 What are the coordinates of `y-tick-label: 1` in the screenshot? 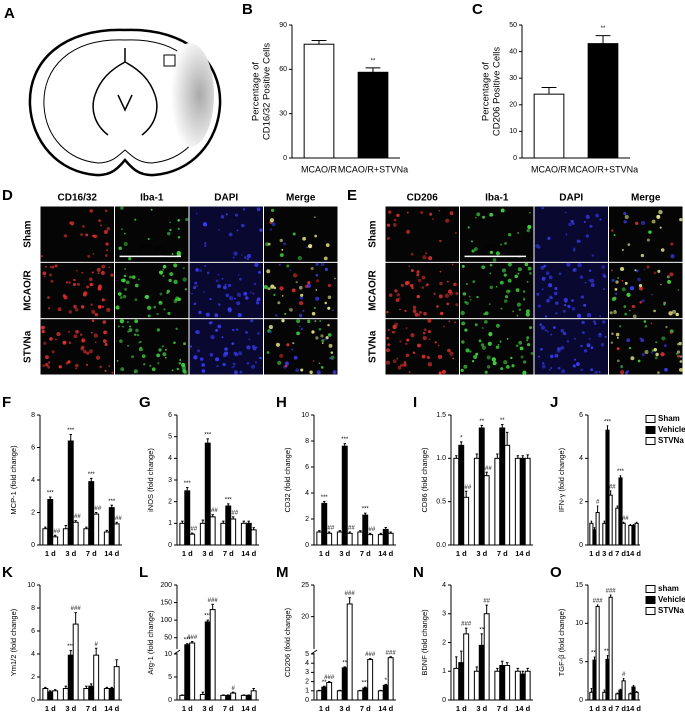 It's located at (444, 671).